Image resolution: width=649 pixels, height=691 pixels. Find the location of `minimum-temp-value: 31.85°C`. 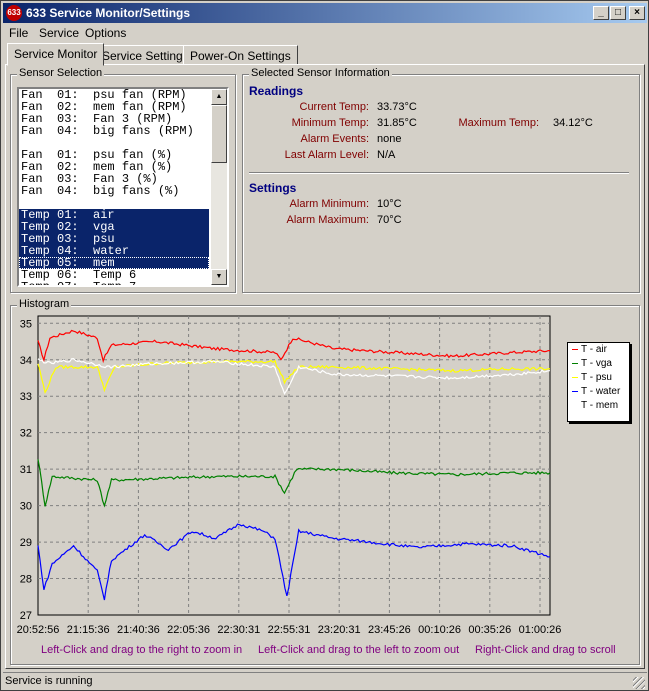

minimum-temp-value: 31.85°C is located at coordinates (397, 123).